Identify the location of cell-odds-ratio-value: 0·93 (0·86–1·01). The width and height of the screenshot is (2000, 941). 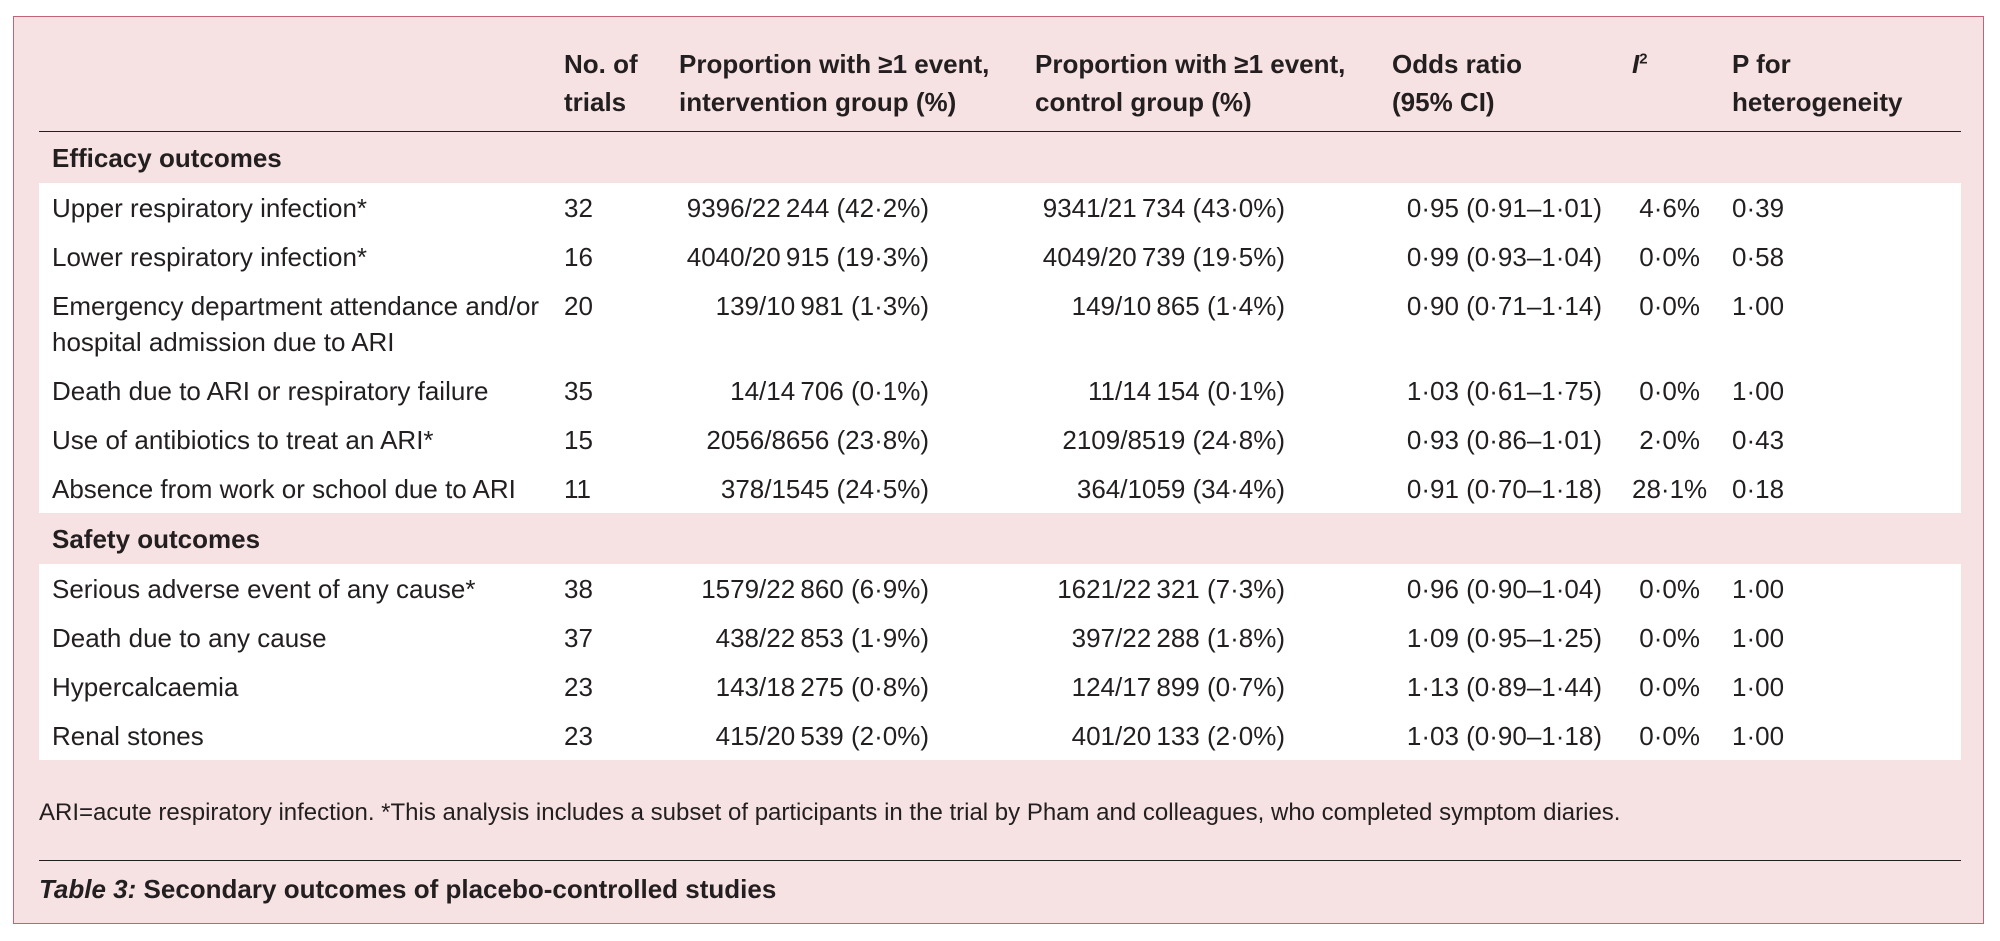
(1504, 440).